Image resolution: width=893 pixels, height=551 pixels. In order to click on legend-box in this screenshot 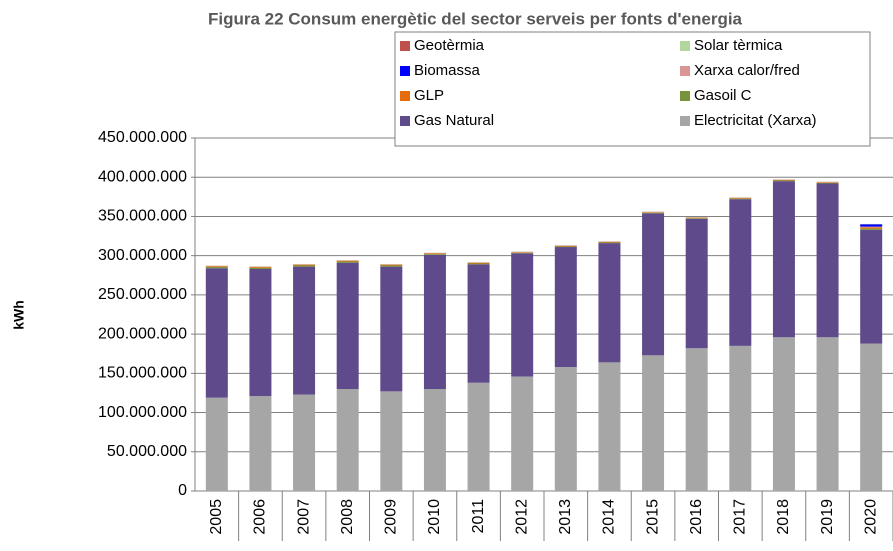, I will do `click(632, 89)`.